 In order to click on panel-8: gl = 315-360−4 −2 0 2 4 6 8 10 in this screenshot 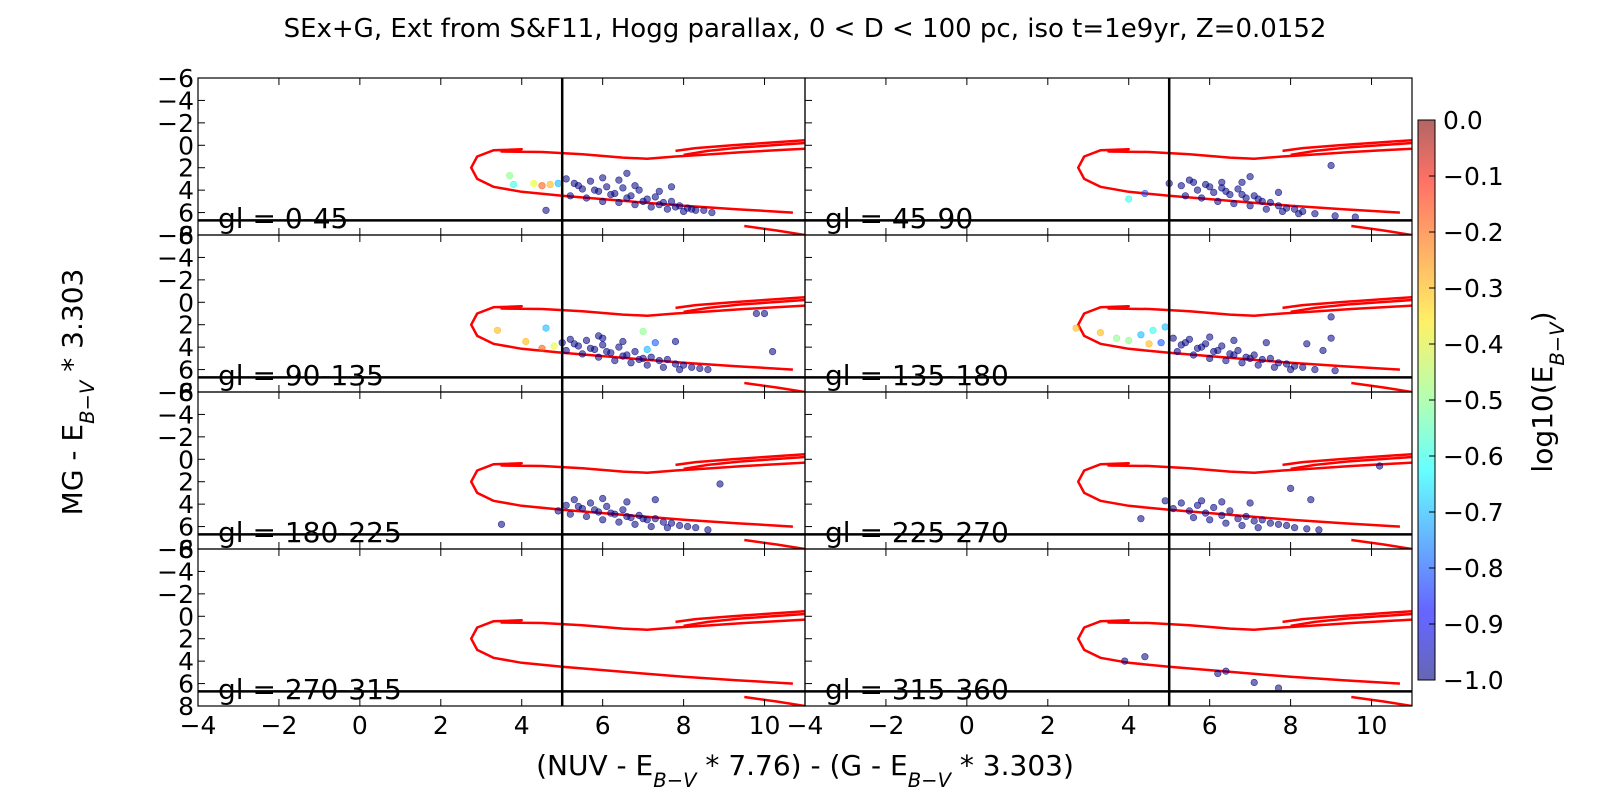, I will do `click(1100, 644)`.